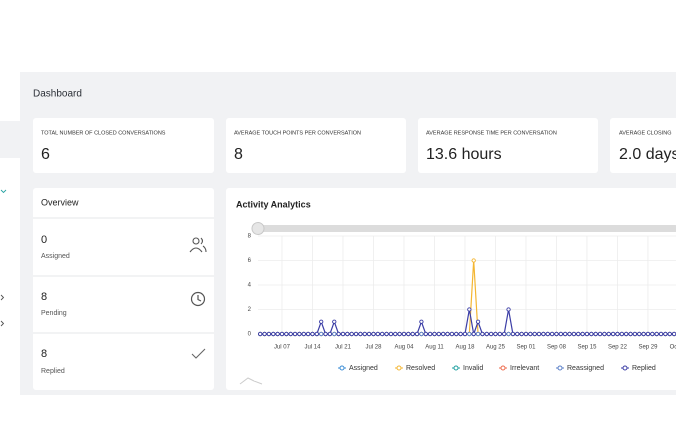 Image resolution: width=676 pixels, height=429 pixels. Describe the element at coordinates (273, 204) in the screenshot. I see `chart-title: Activity Analytics` at that location.